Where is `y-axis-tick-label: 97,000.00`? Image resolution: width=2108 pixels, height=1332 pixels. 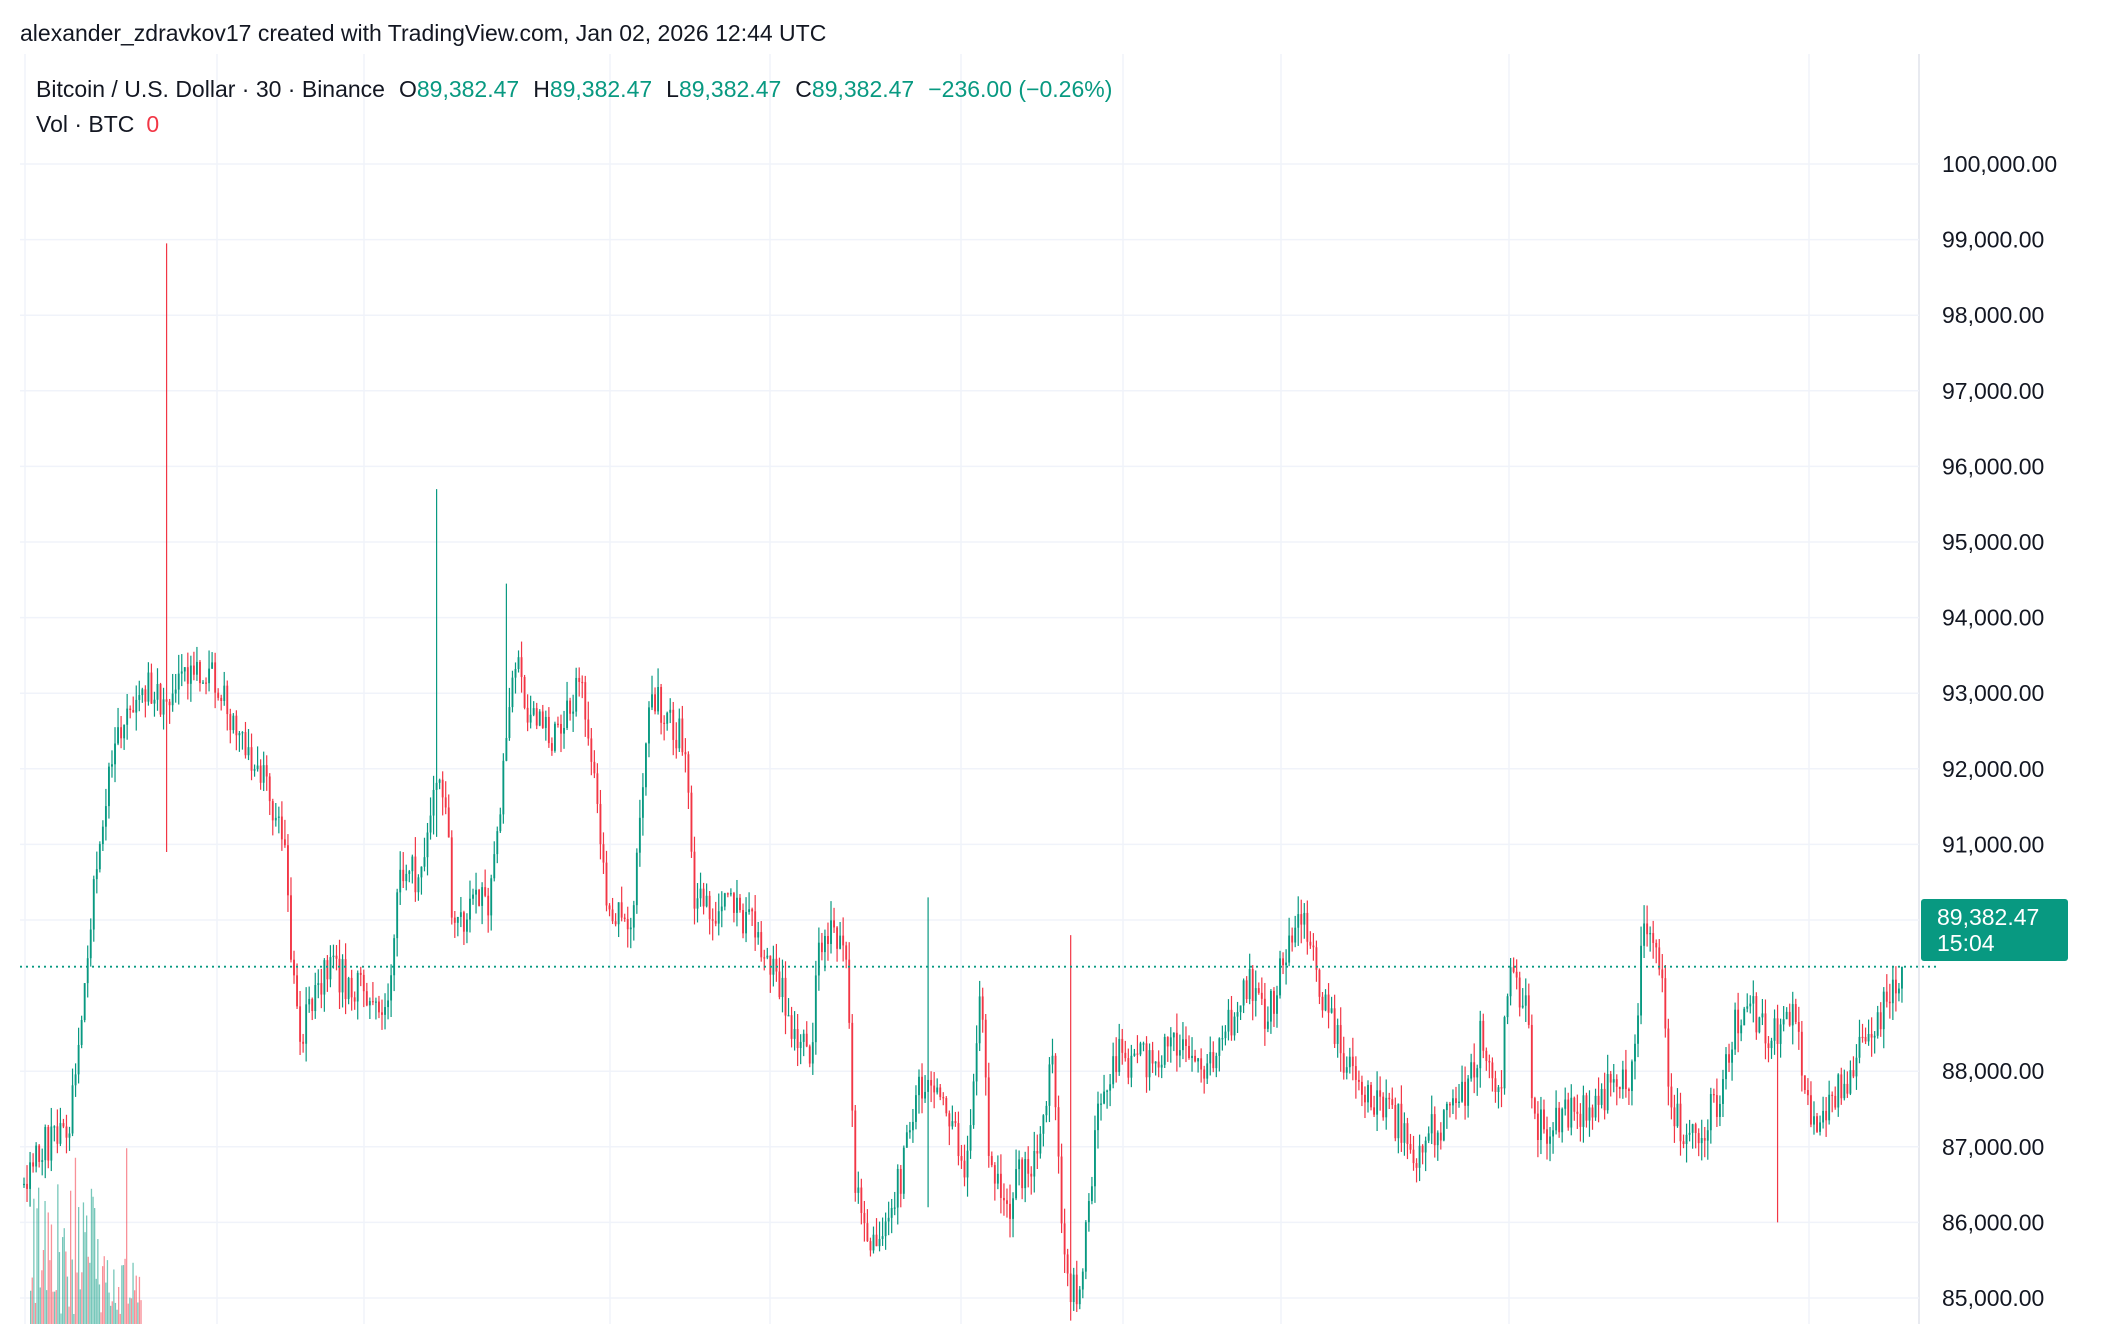
y-axis-tick-label: 97,000.00 is located at coordinates (1993, 391).